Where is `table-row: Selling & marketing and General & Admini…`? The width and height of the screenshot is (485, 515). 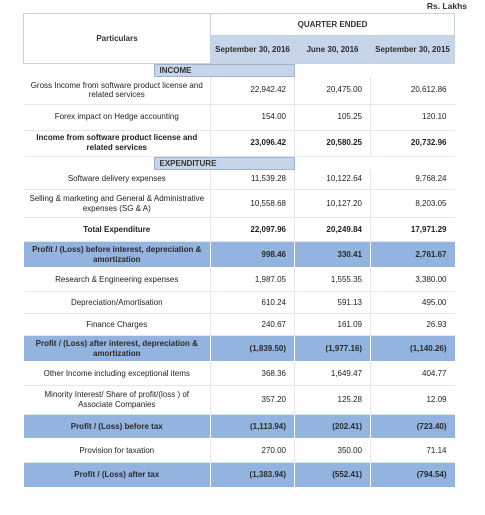 table-row: Selling & marketing and General & Admini… is located at coordinates (239, 203).